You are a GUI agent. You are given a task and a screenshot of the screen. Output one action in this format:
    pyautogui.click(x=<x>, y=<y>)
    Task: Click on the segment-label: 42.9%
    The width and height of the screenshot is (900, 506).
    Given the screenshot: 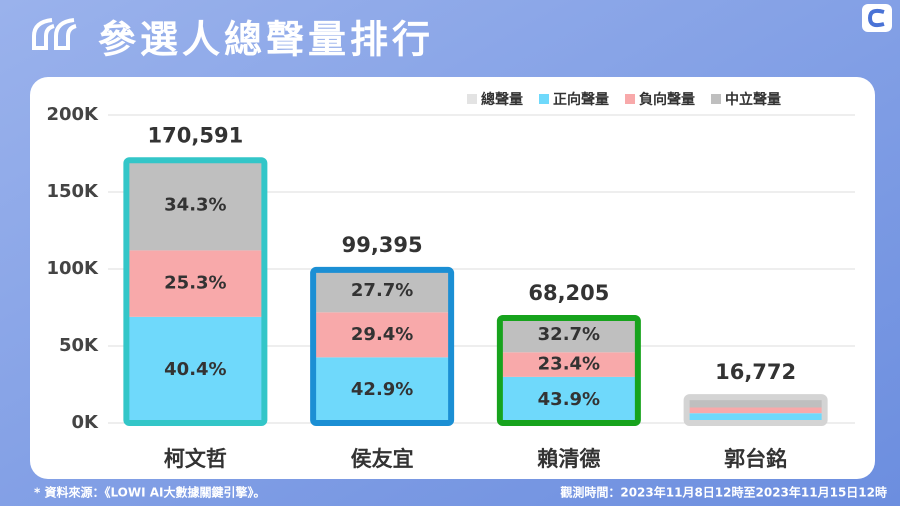 What is the action you would take?
    pyautogui.click(x=382, y=389)
    